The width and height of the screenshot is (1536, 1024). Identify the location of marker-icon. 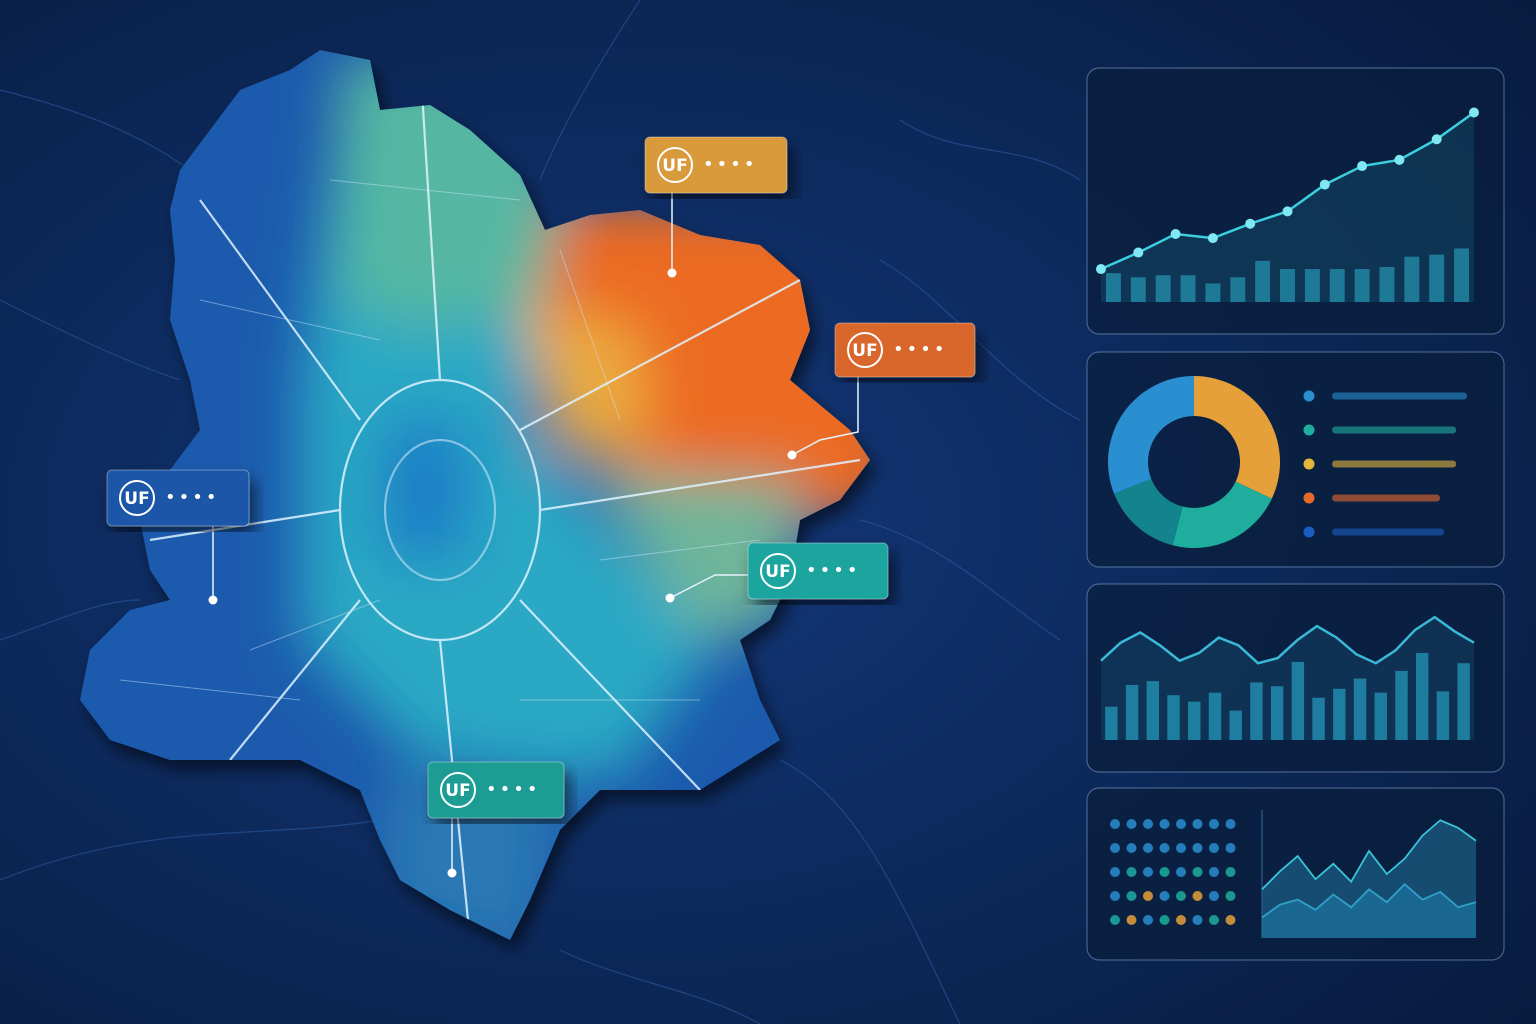
(778, 571).